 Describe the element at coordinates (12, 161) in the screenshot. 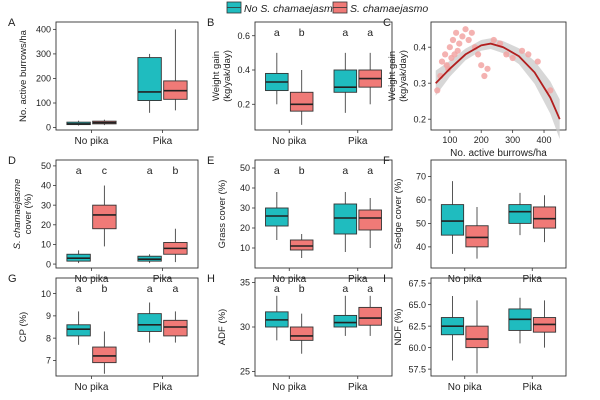

I see `panel-label: D` at that location.